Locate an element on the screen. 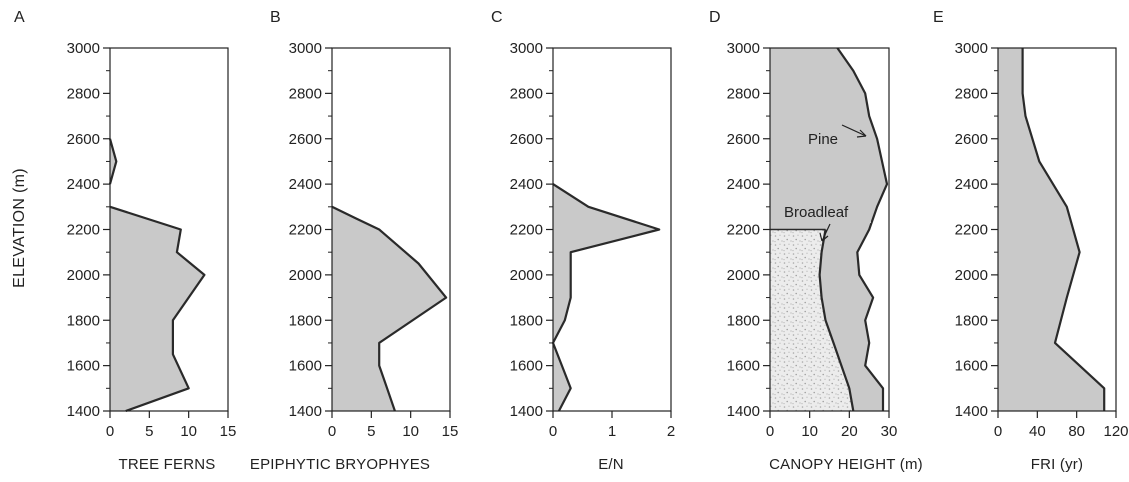 The width and height of the screenshot is (1129, 482). panel-a-area is located at coordinates (157, 275).